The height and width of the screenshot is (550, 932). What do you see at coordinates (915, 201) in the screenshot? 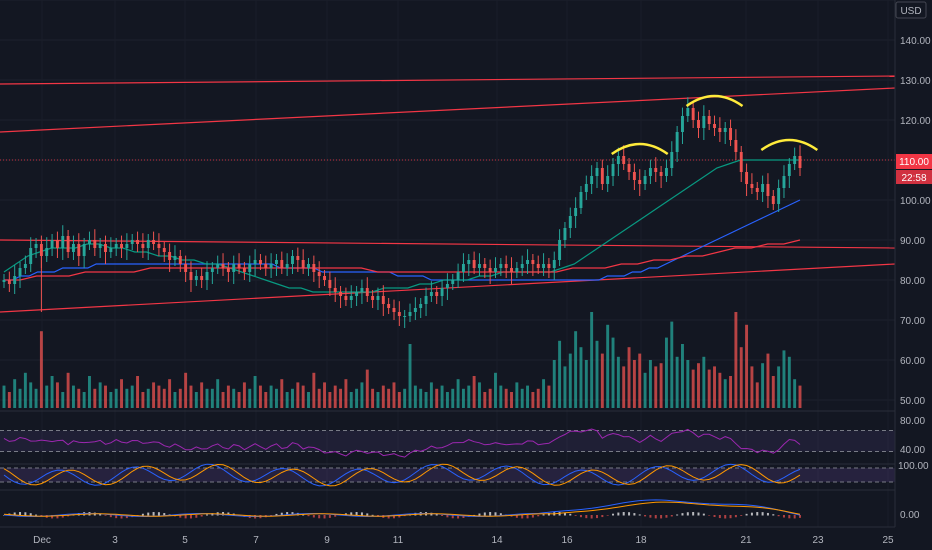
I see `price-tick-label: 100.00` at bounding box center [915, 201].